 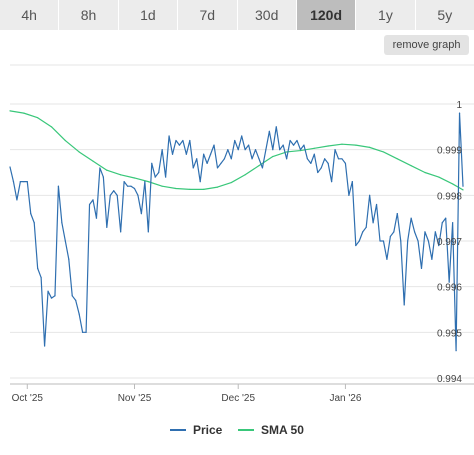 What do you see at coordinates (386, 15) in the screenshot?
I see `tab-1y: 1y` at bounding box center [386, 15].